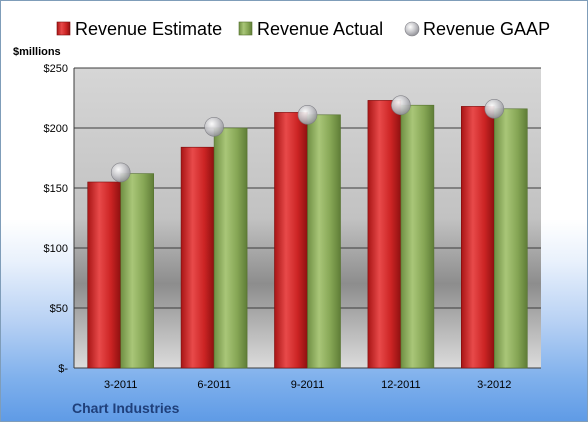  What do you see at coordinates (213, 385) in the screenshot?
I see `x-tick-label: 6-2011` at bounding box center [213, 385].